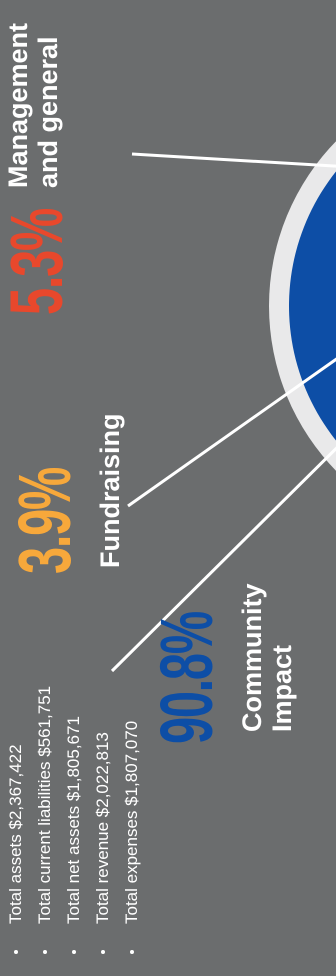  I want to click on stat-total-net-assets: Total net assets $1,805,671, so click(73, 820).